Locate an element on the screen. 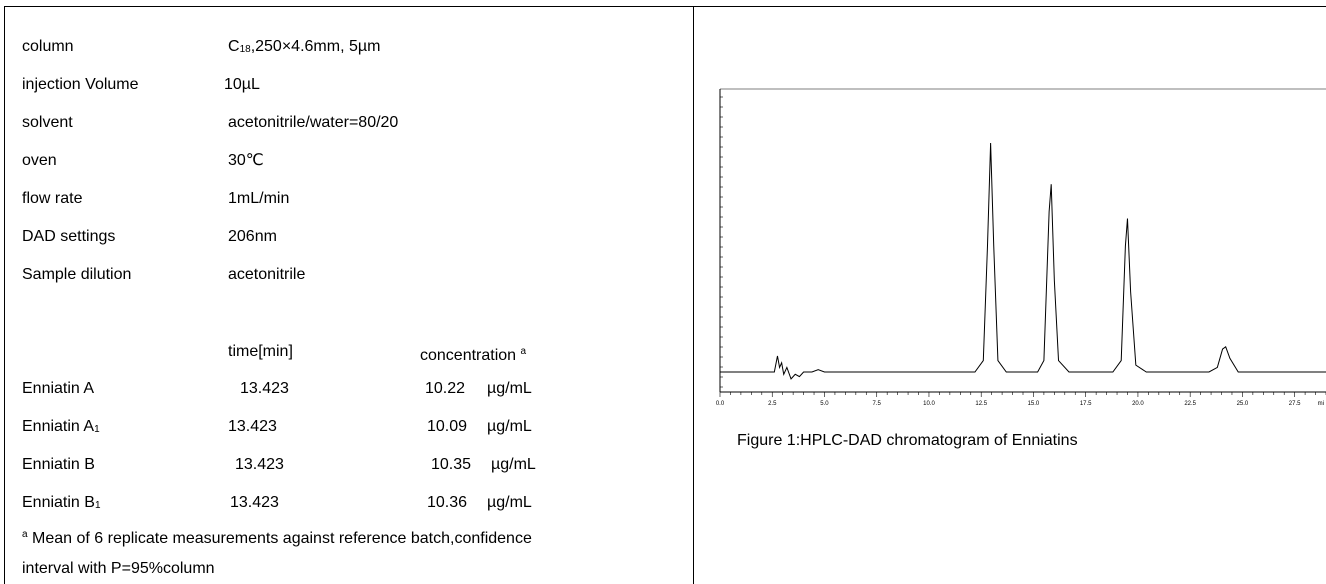 This screenshot has height=584, width=1326. results-header-concentration: concentration a is located at coordinates (473, 355).